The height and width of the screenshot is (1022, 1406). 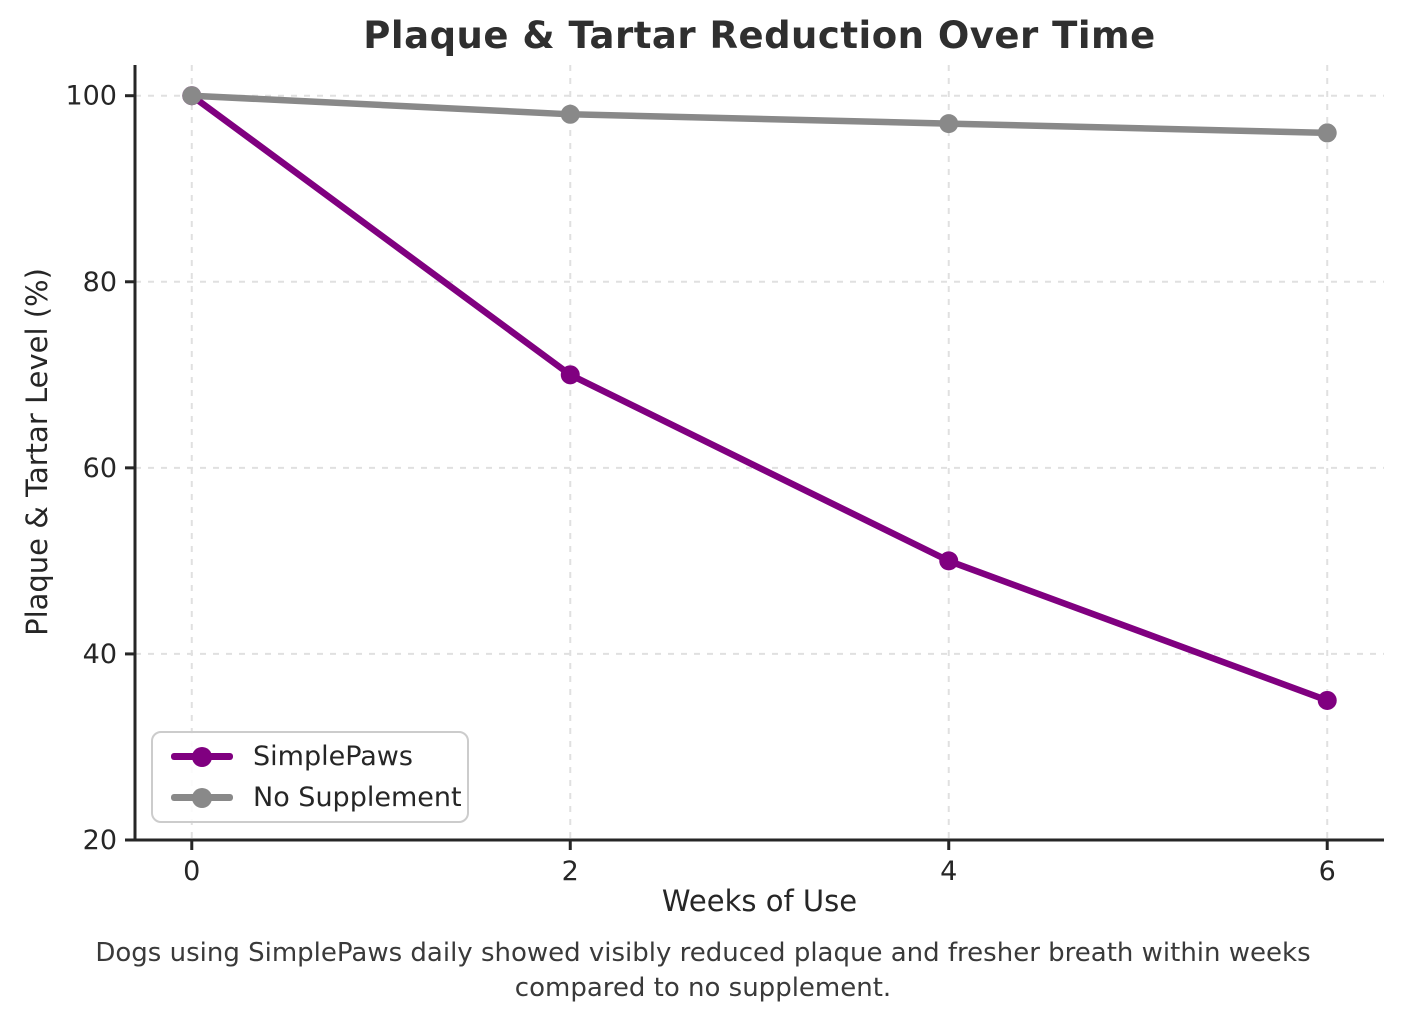 What do you see at coordinates (91, 96) in the screenshot?
I see `y-tick-label: 100` at bounding box center [91, 96].